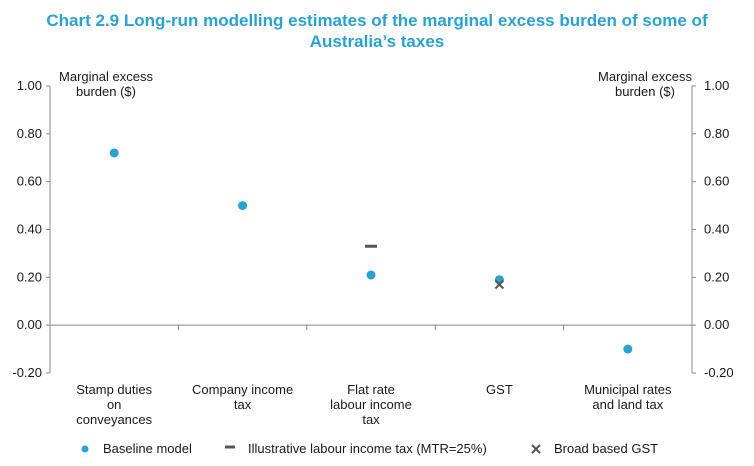  What do you see at coordinates (106, 76) in the screenshot?
I see `y-axis-title-left: Marginal excess` at bounding box center [106, 76].